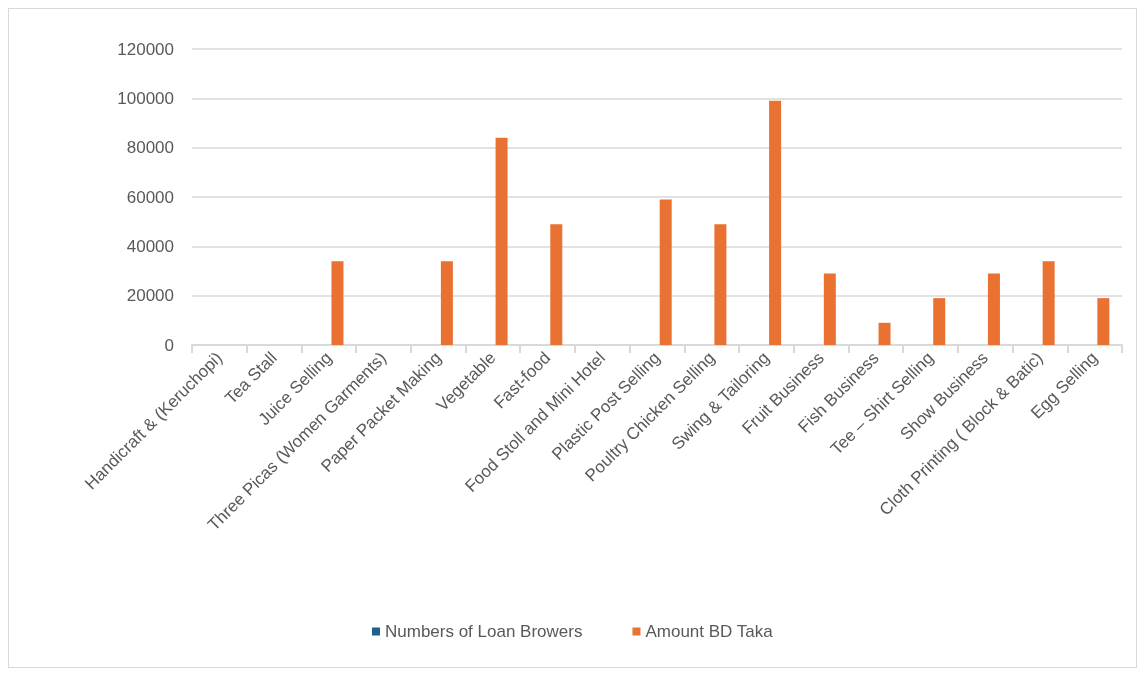 The width and height of the screenshot is (1145, 676). I want to click on y-tick-label: 60000, so click(150, 197).